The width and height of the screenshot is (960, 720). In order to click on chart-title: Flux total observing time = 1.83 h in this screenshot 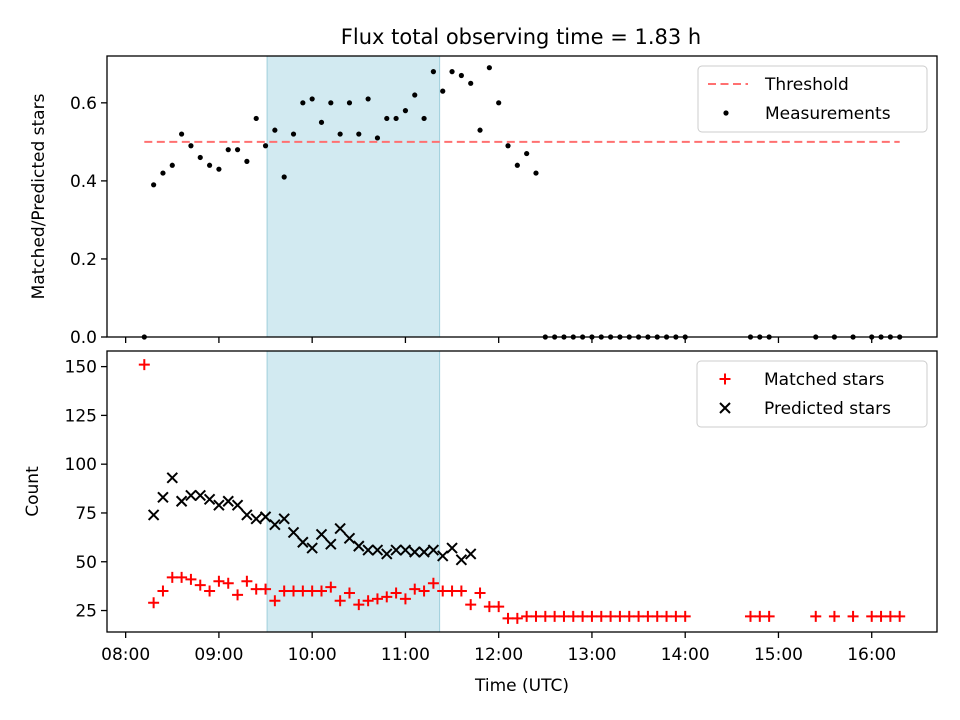, I will do `click(521, 37)`.